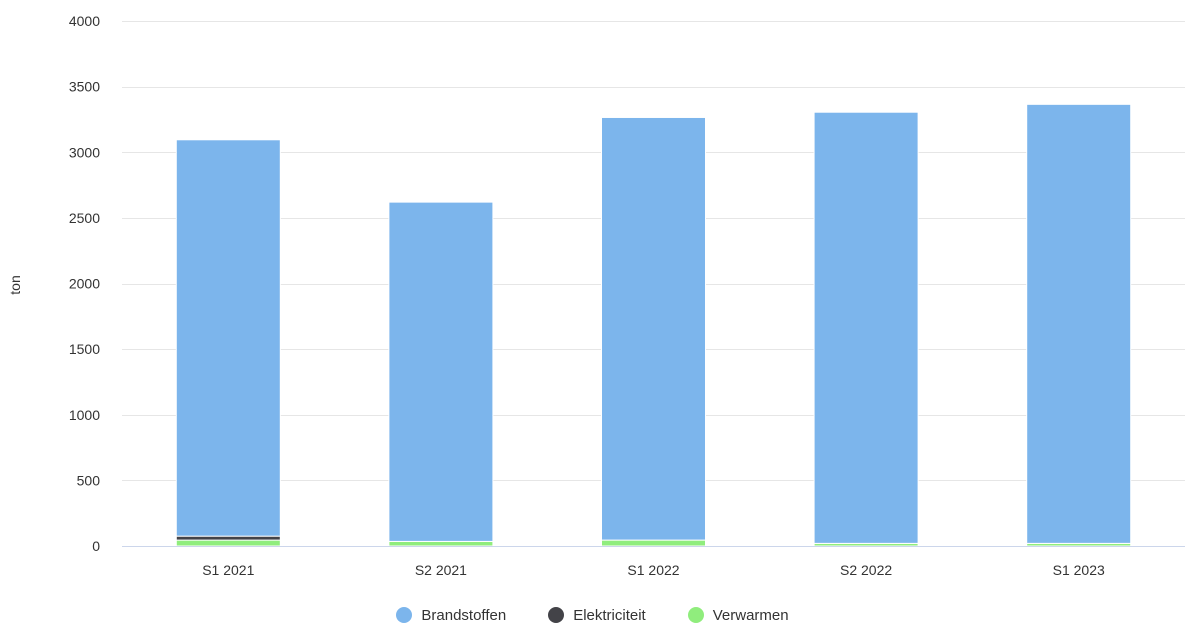 The image size is (1185, 627). I want to click on bar-verwarmen-s1-2022, so click(653, 543).